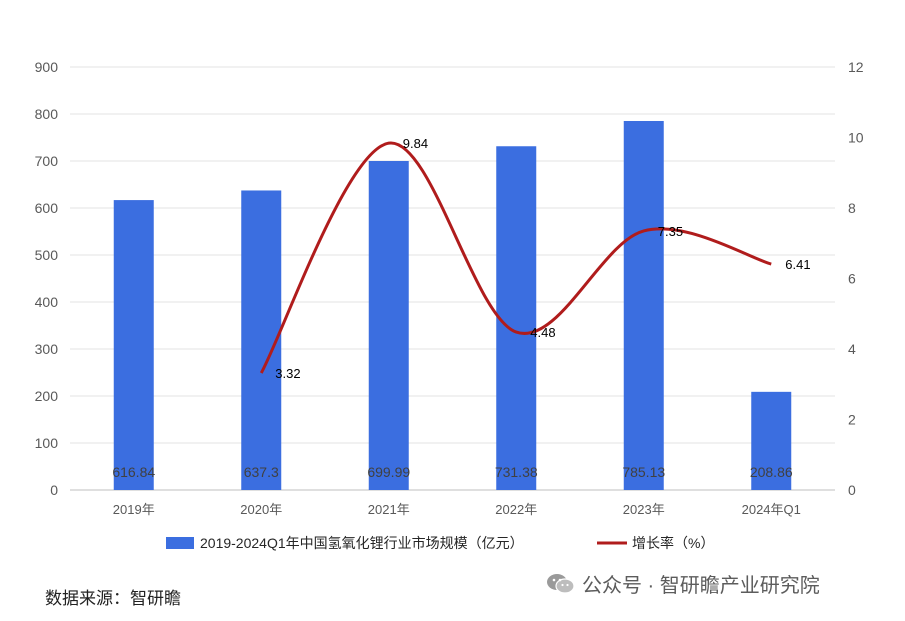  What do you see at coordinates (287, 373) in the screenshot?
I see `line-data-label: 3.32` at bounding box center [287, 373].